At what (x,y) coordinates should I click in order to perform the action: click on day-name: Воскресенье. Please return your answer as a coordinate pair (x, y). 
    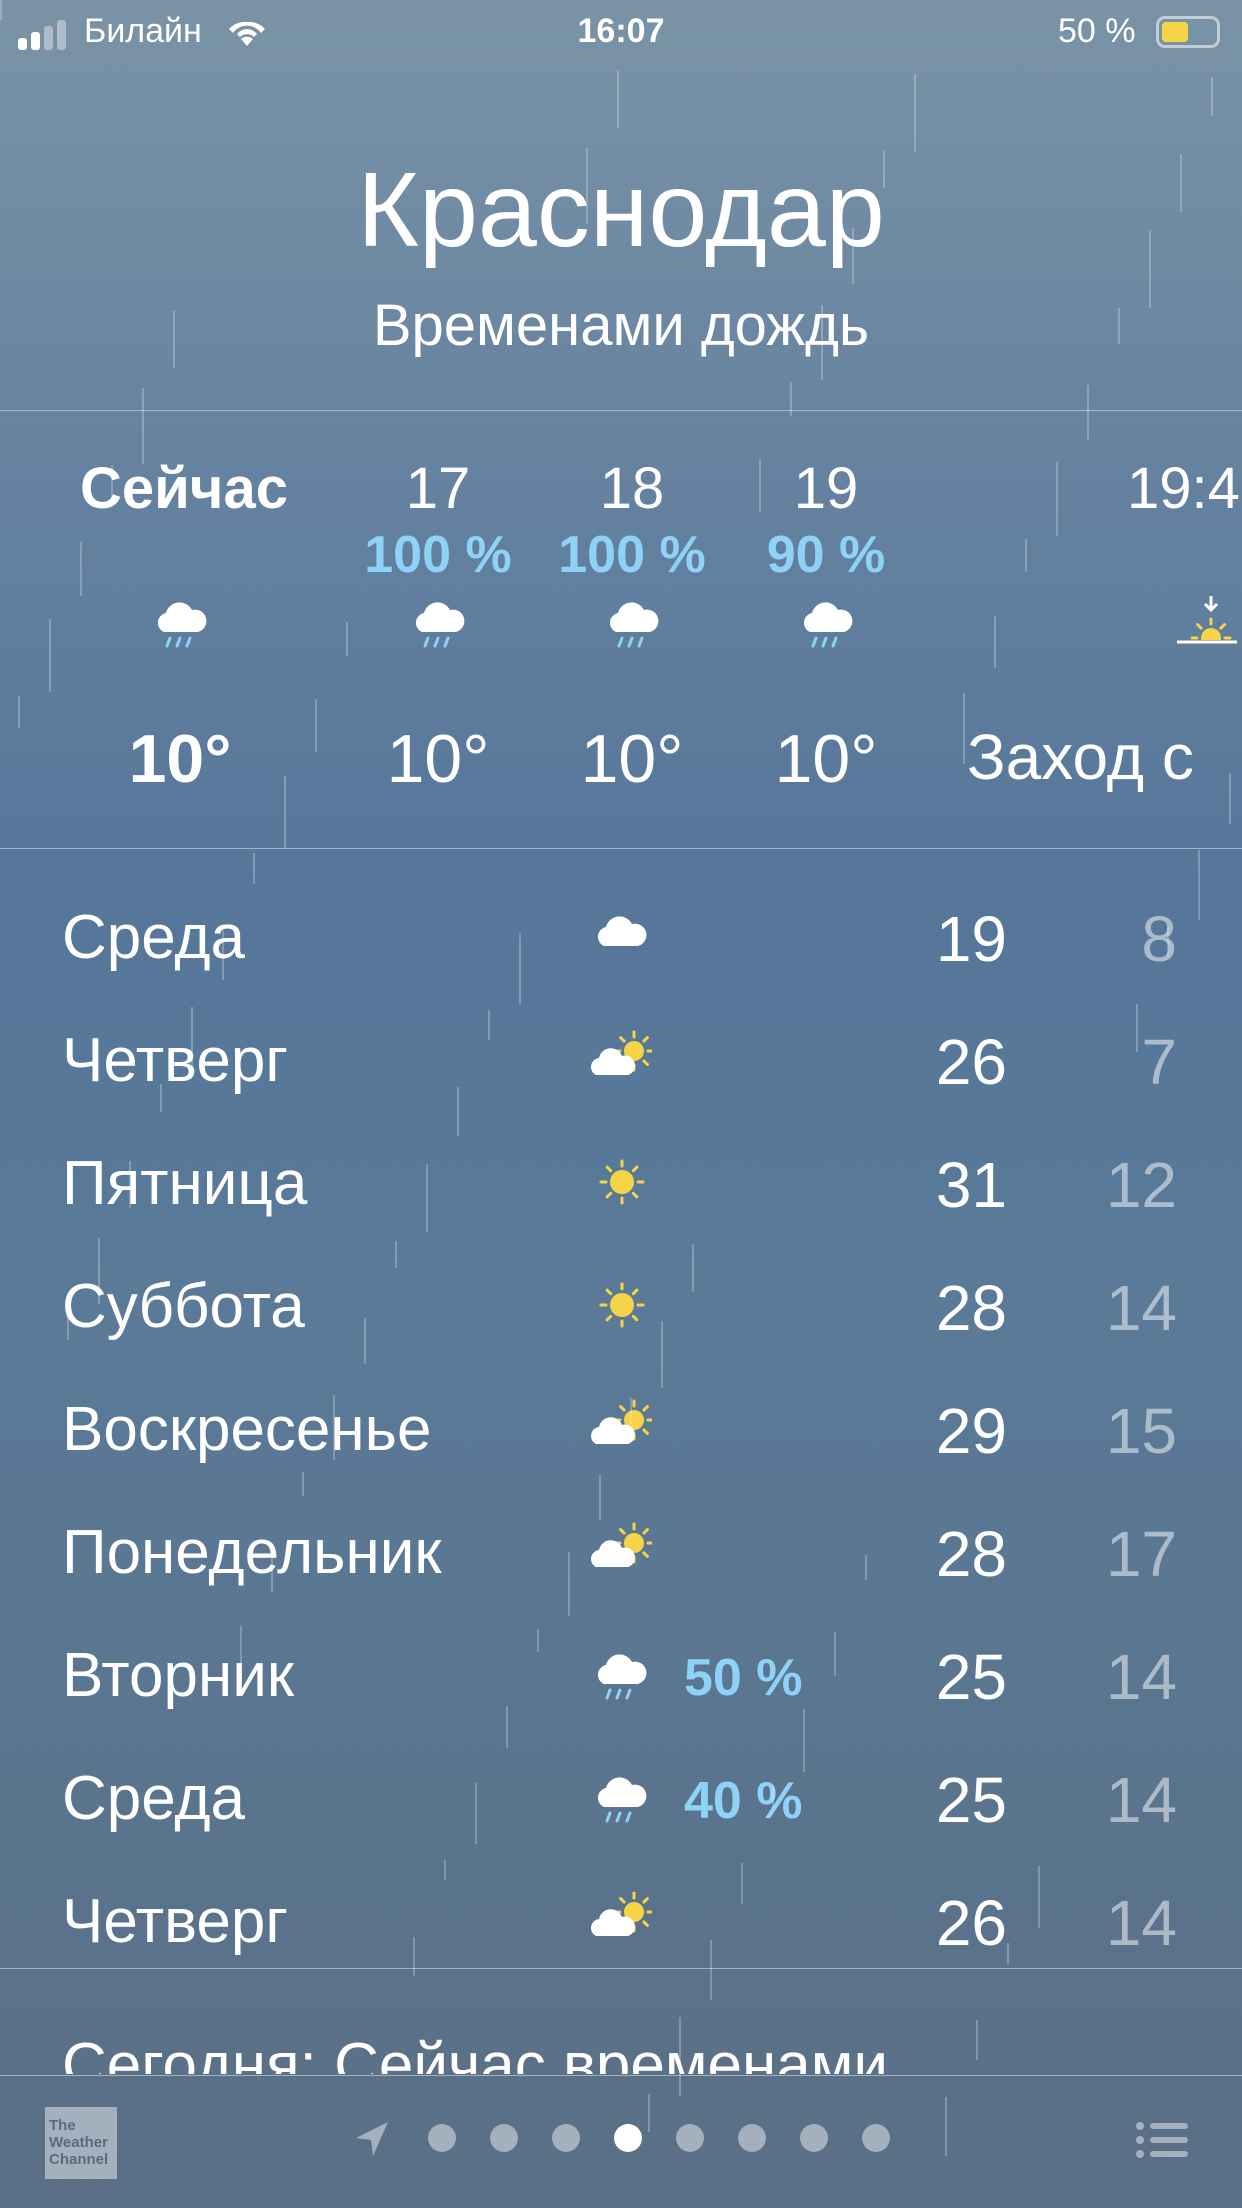
    Looking at the image, I should click on (247, 1429).